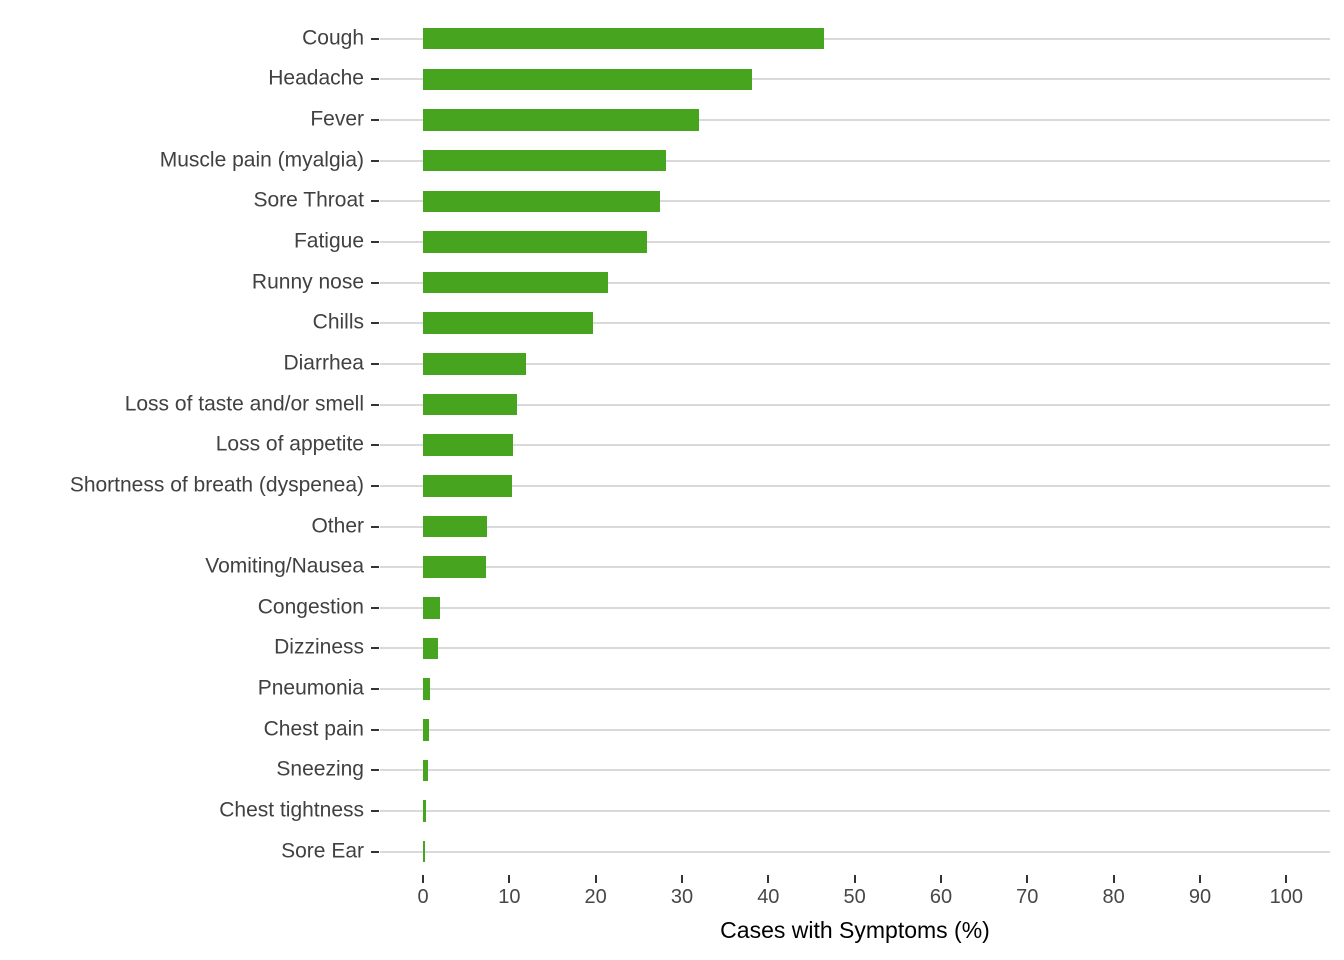  I want to click on category-label: Diarrhea, so click(323, 363).